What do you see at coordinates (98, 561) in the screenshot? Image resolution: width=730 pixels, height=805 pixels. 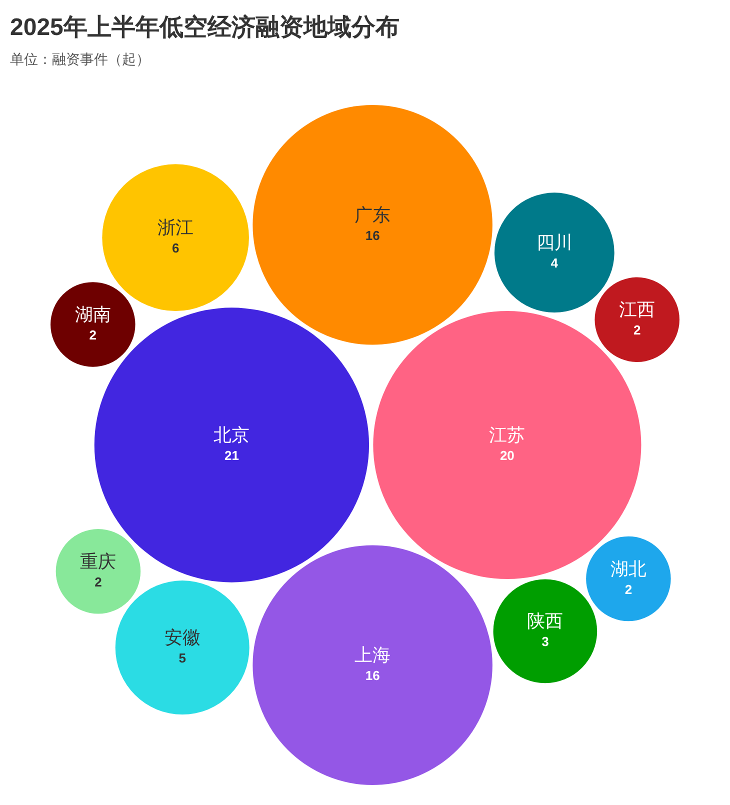 I see `category-label: 重庆` at bounding box center [98, 561].